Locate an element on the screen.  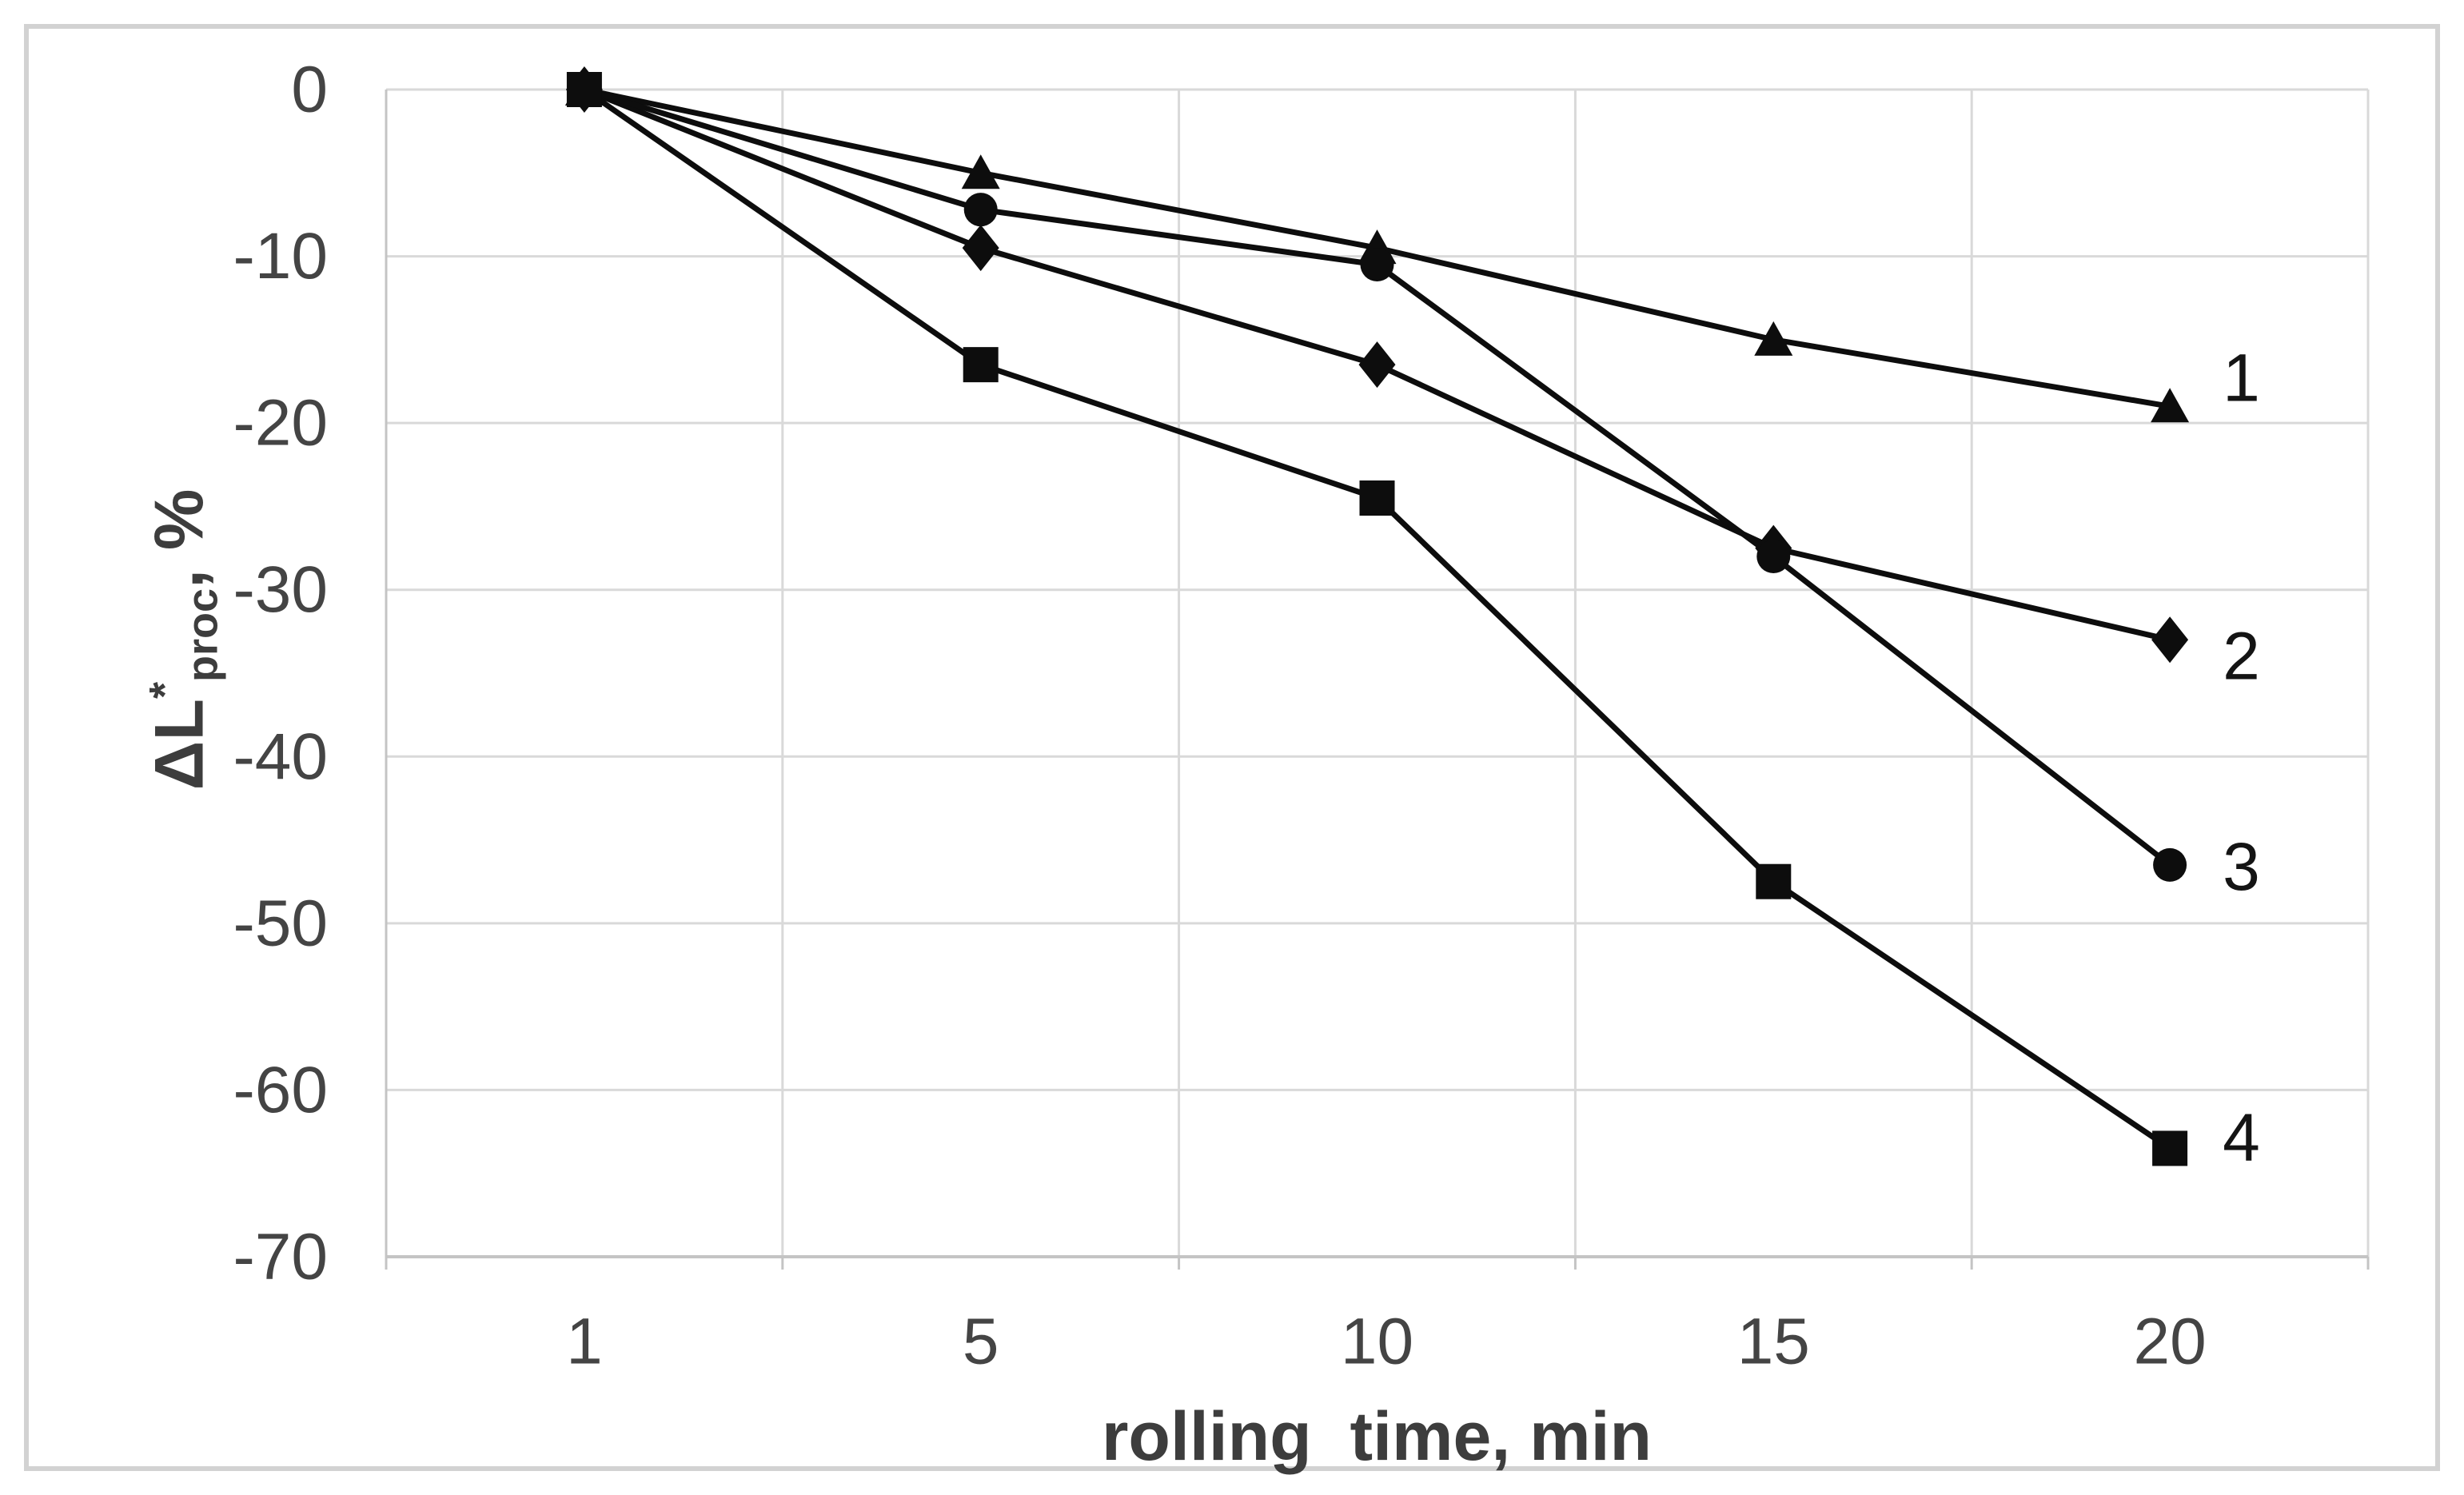
x-tick-label: 15 is located at coordinates (1773, 1342).